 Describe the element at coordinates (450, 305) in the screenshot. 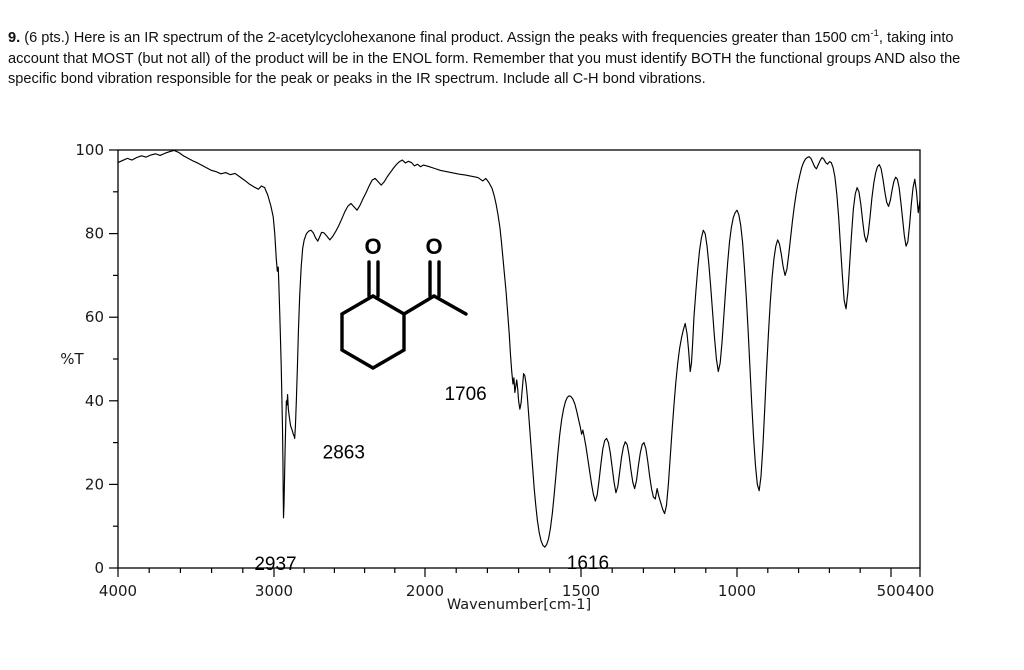

I see `acetyl-methyl-bond` at that location.